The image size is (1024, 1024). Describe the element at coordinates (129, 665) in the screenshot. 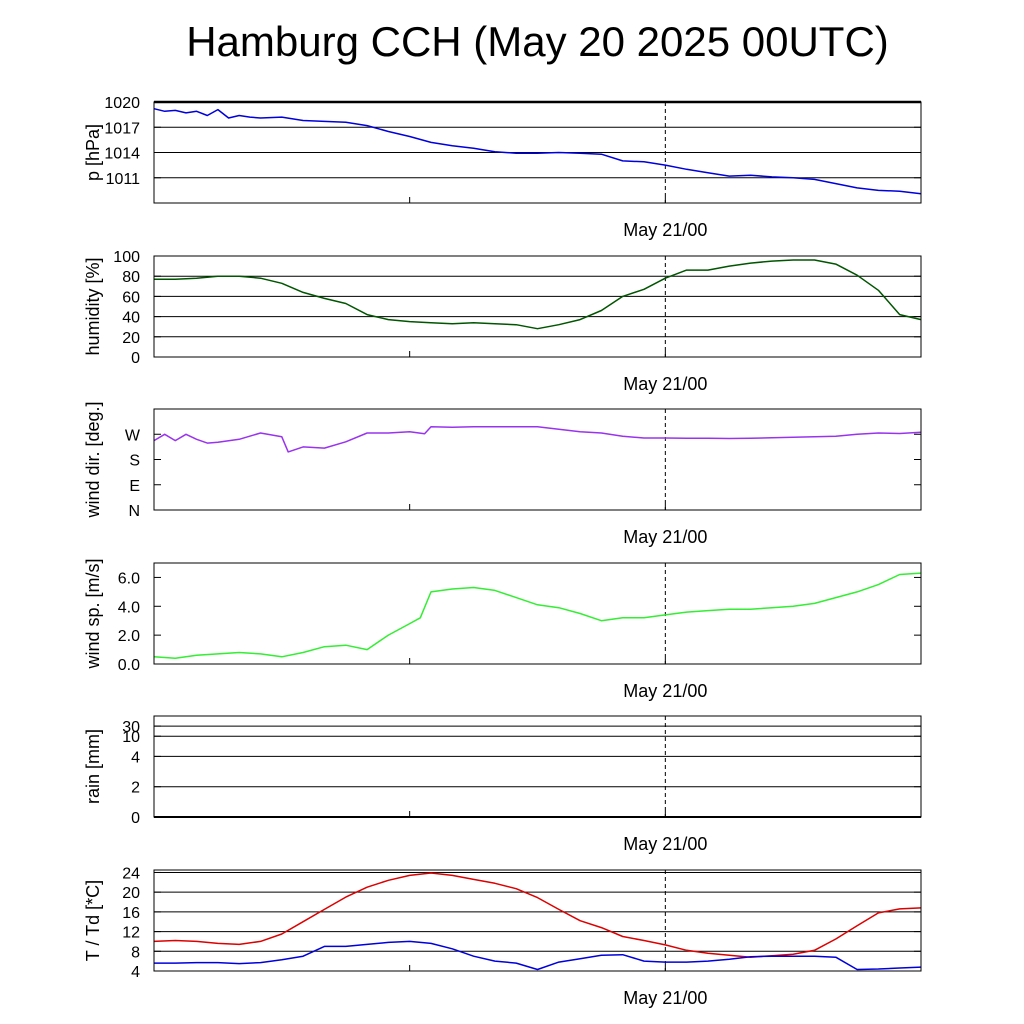

I see `wind-speed-ytick-label-0: 0.0` at that location.